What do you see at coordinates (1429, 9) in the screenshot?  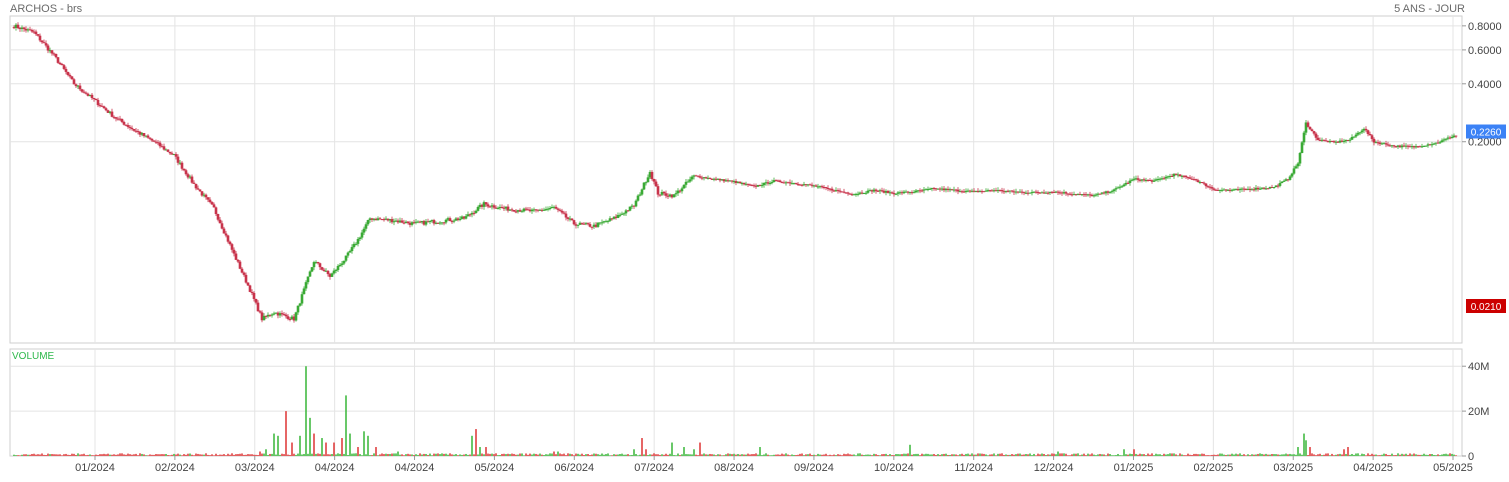 I see `chart-range-label: 5 ANS - JOUR` at bounding box center [1429, 9].